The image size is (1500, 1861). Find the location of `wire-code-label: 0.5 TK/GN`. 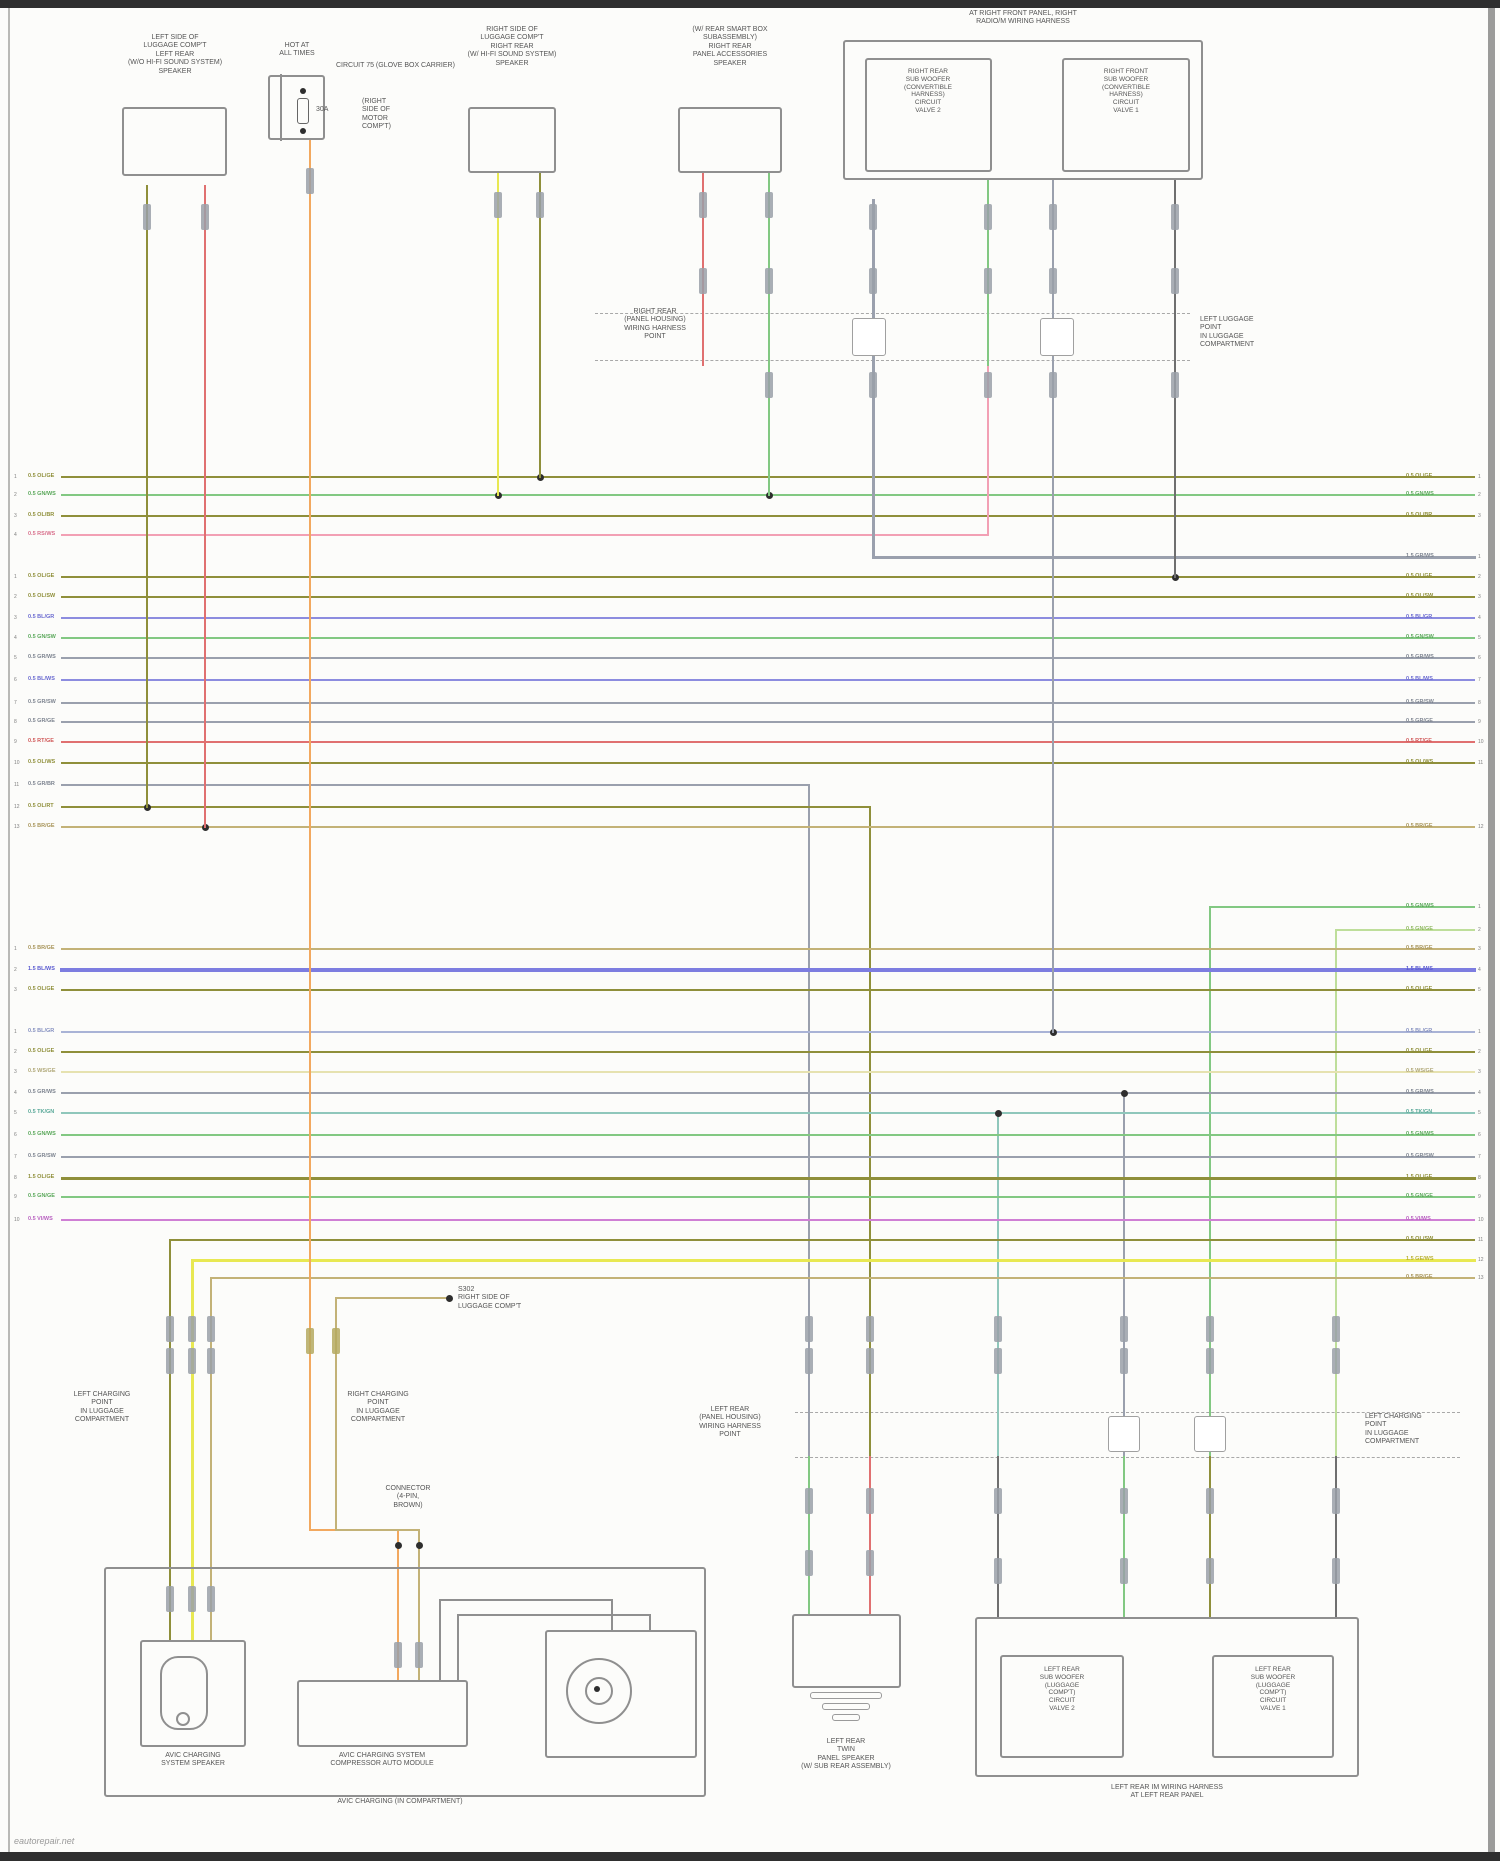

wire-code-label: 0.5 TK/GN is located at coordinates (1419, 1112).